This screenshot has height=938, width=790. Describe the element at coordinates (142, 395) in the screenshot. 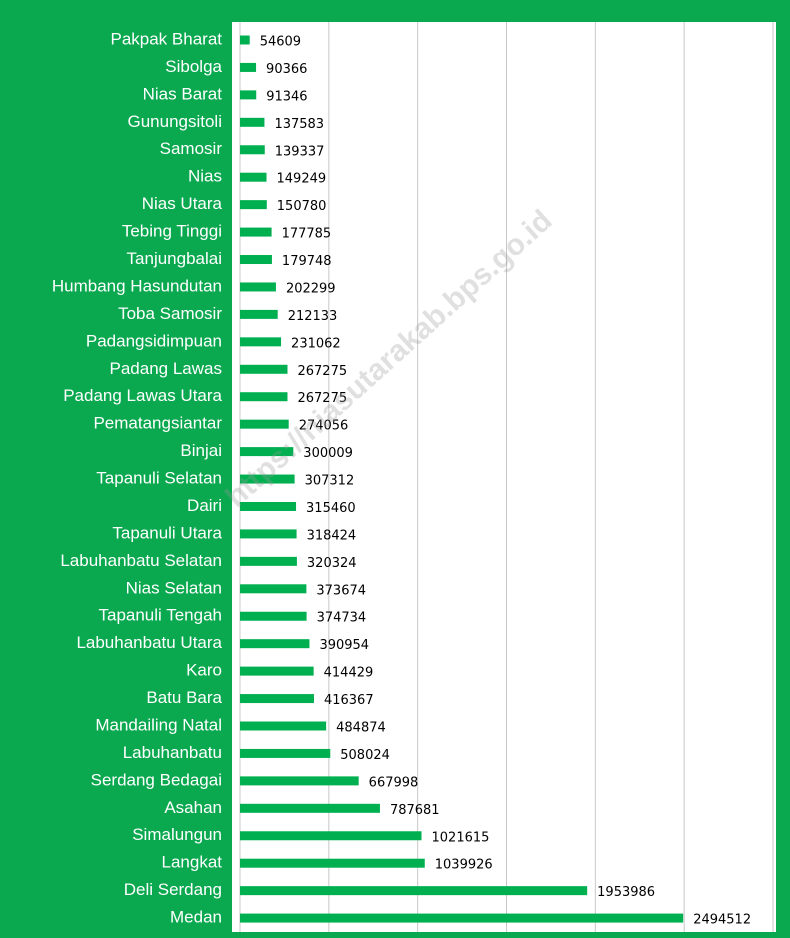

I see `category-label: Padang Lawas Utara` at that location.